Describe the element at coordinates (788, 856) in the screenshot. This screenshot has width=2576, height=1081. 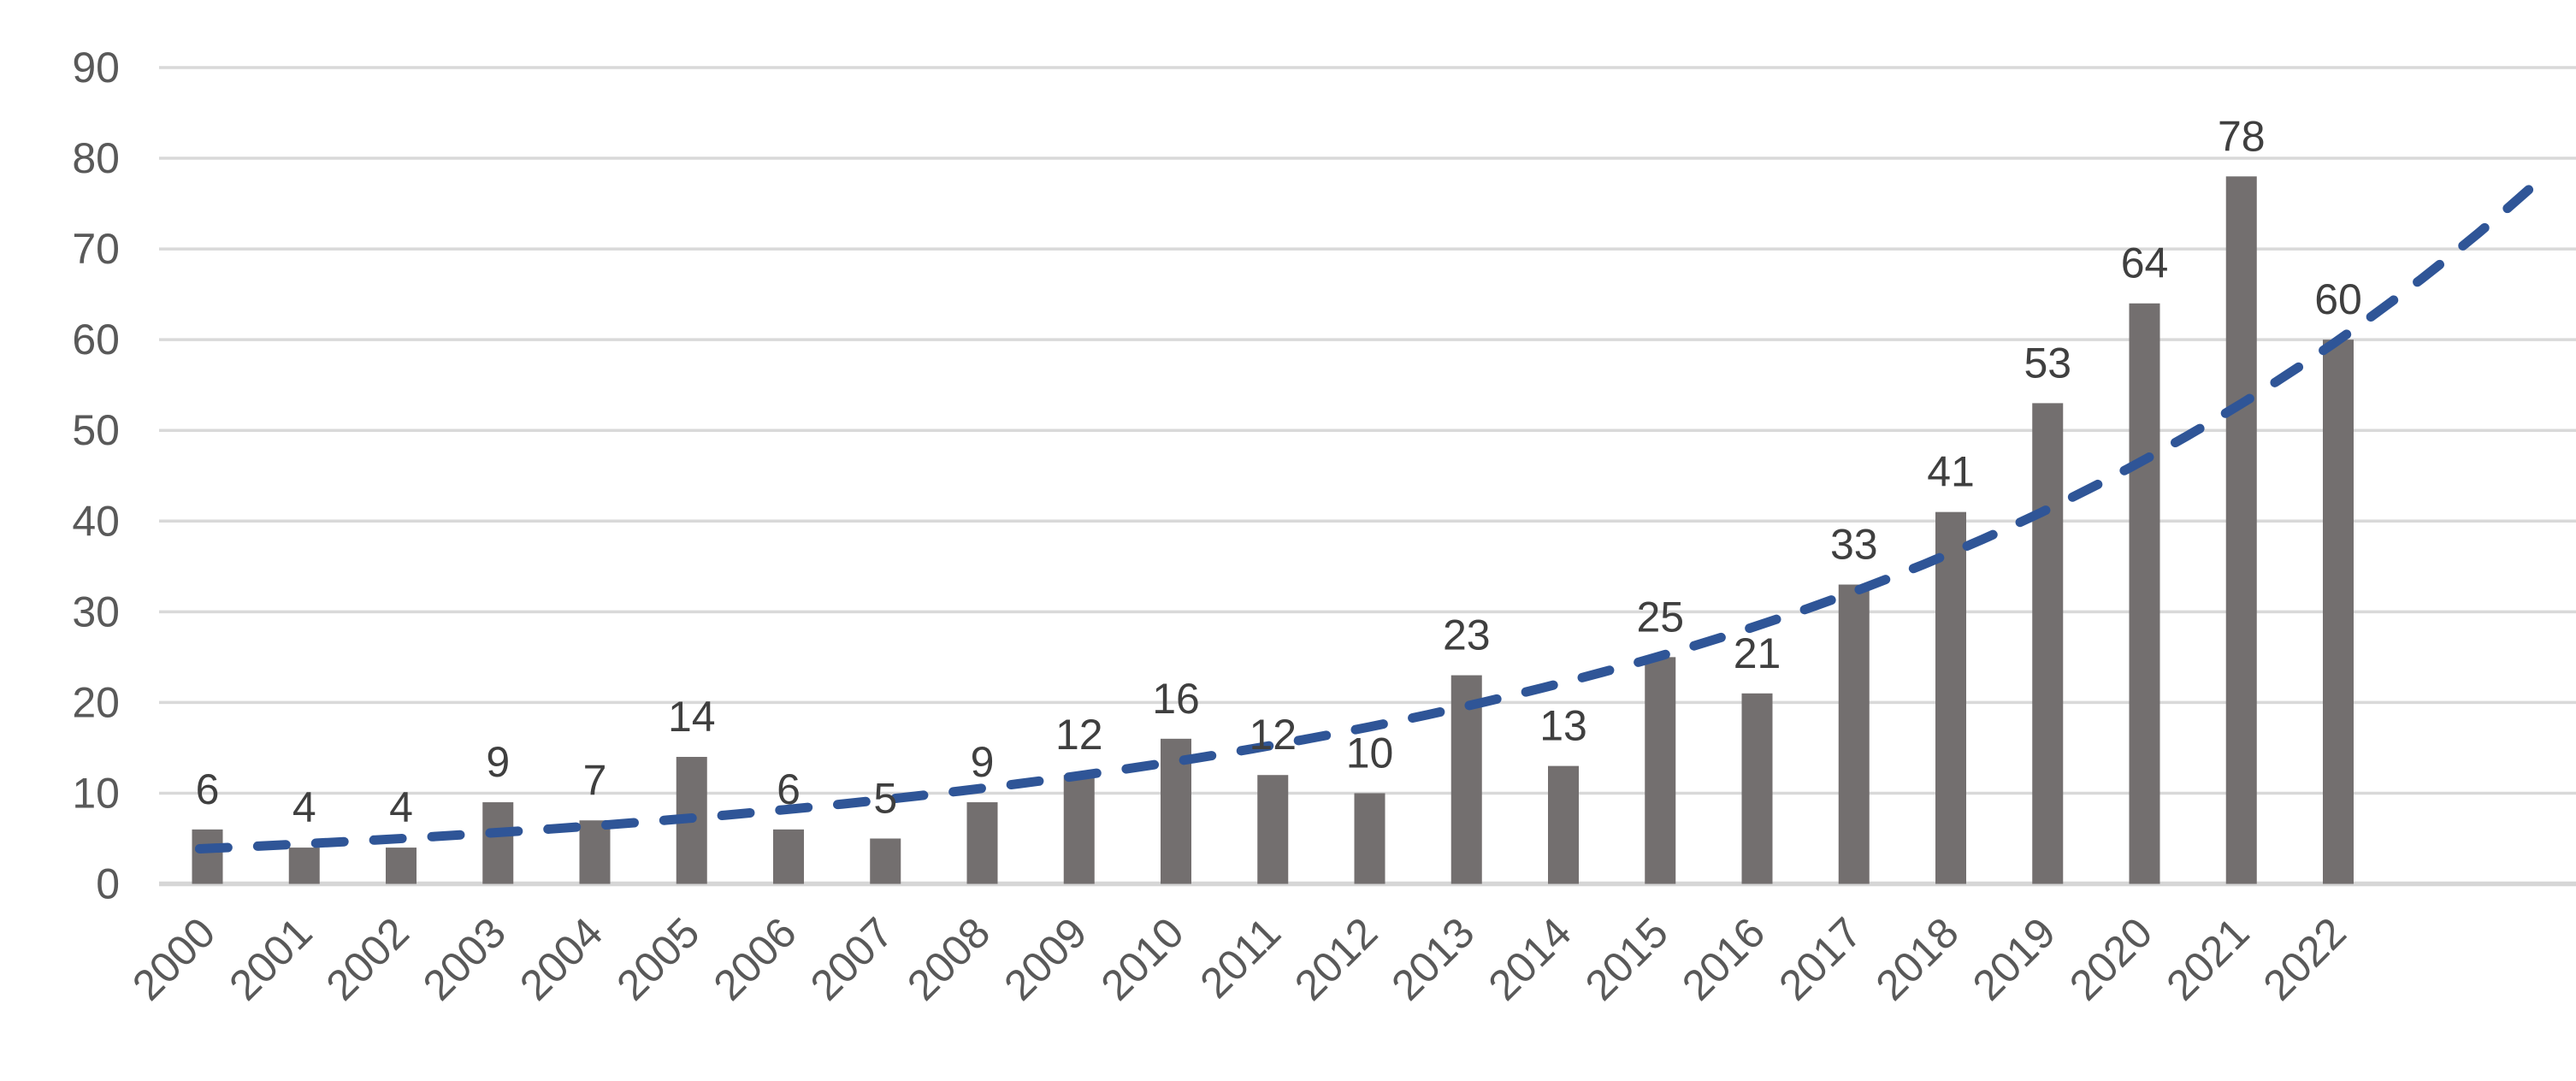
I see `bar-2006` at that location.